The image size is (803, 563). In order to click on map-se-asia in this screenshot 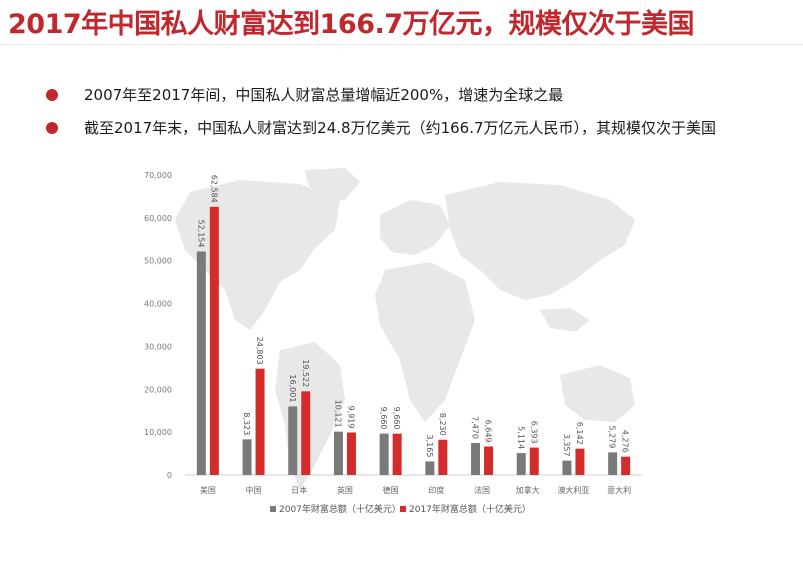, I will do `click(565, 320)`.